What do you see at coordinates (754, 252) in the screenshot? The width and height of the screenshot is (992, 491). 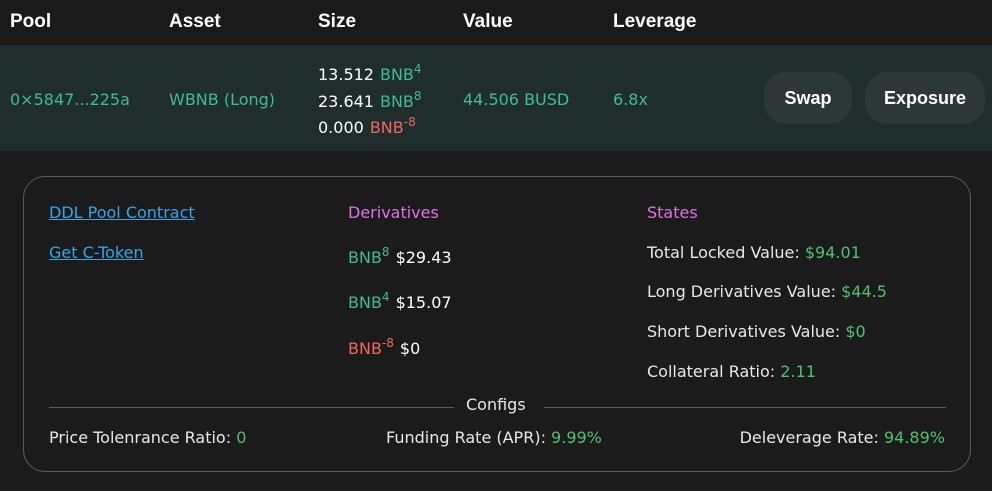 I see `state-total-locked: Total Locked Value: $94.01` at bounding box center [754, 252].